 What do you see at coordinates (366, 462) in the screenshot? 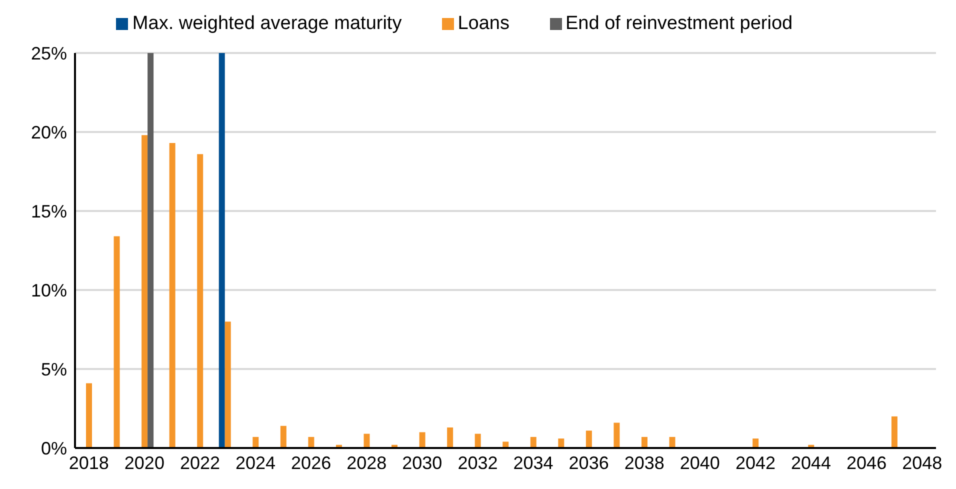
I see `x-tick-label: 2028` at bounding box center [366, 462].